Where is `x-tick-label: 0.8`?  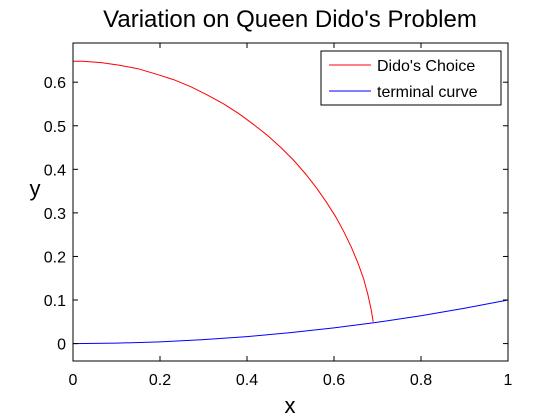 x-tick-label: 0.8 is located at coordinates (421, 380).